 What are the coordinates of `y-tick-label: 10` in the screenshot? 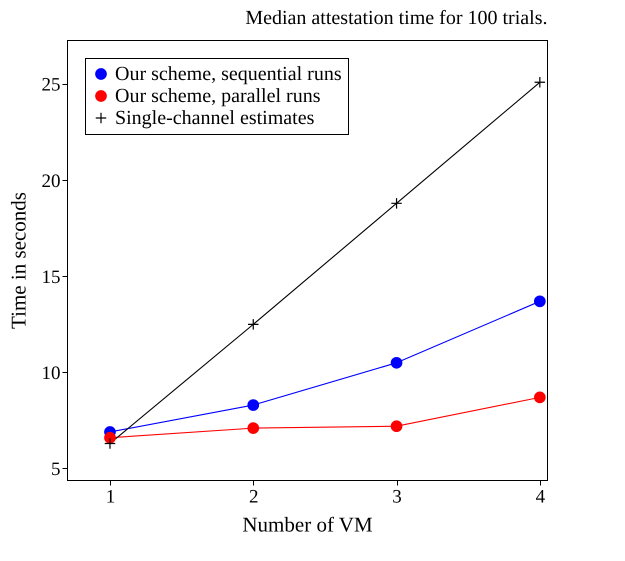 It's located at (51, 373).